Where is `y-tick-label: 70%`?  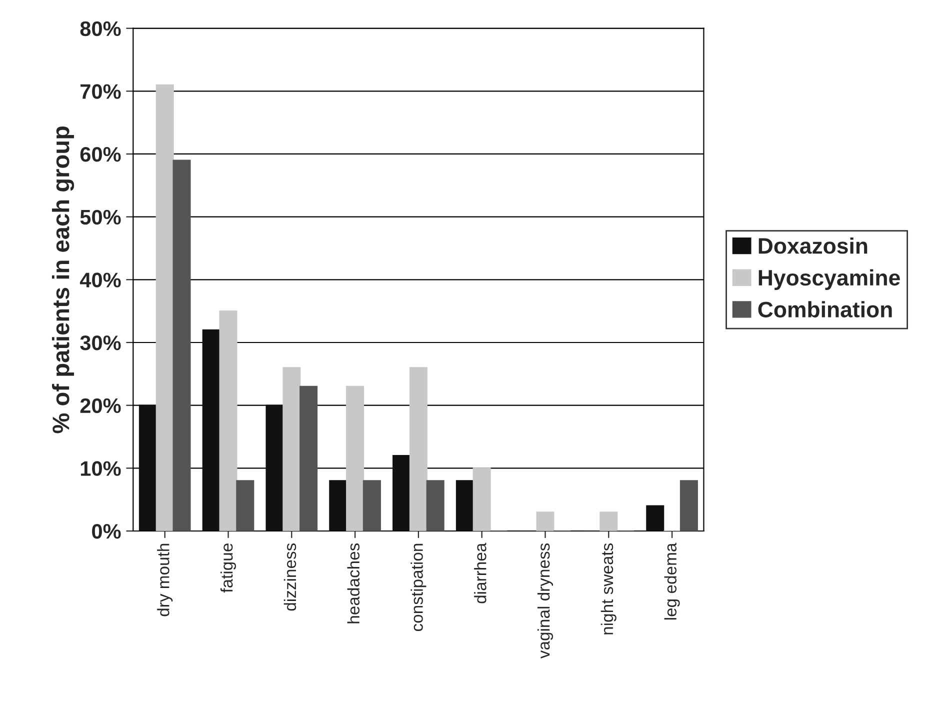
y-tick-label: 70% is located at coordinates (100, 91).